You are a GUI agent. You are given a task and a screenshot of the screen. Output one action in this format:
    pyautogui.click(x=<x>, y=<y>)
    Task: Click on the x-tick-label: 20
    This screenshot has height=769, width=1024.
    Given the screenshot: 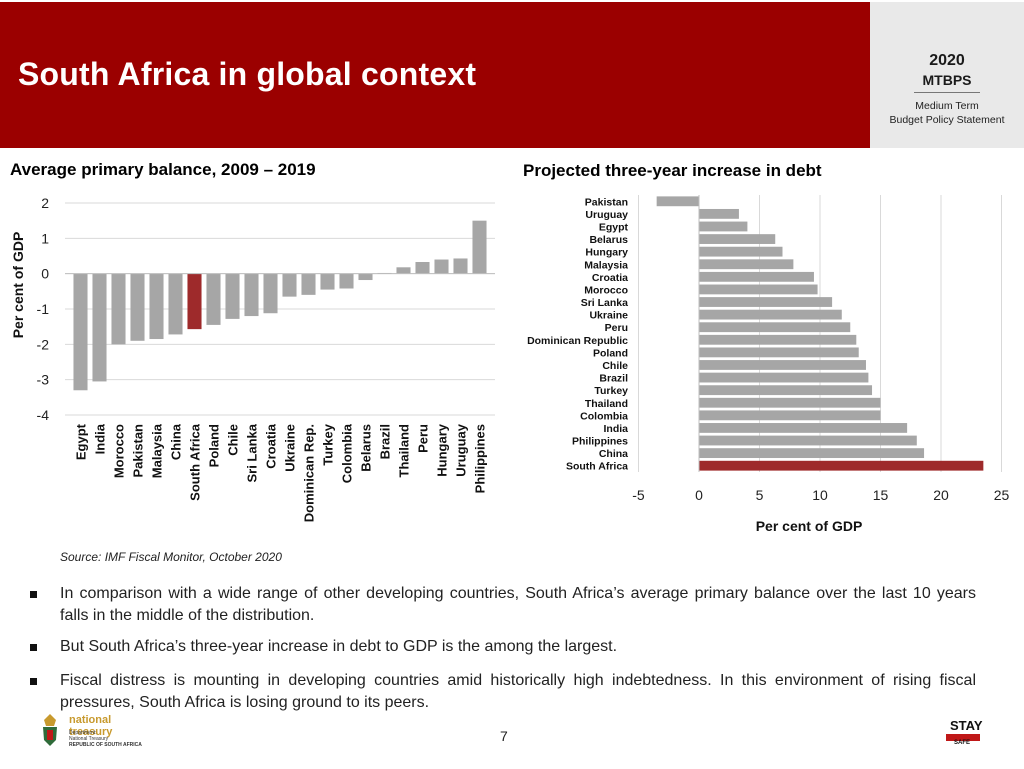 What is the action you would take?
    pyautogui.click(x=941, y=495)
    